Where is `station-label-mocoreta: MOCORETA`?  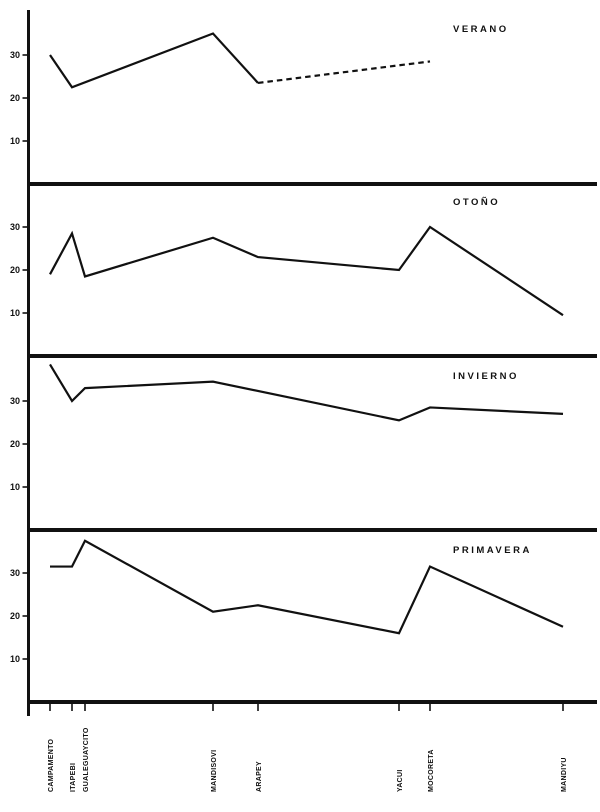 station-label-mocoreta: MOCORETA is located at coordinates (431, 770).